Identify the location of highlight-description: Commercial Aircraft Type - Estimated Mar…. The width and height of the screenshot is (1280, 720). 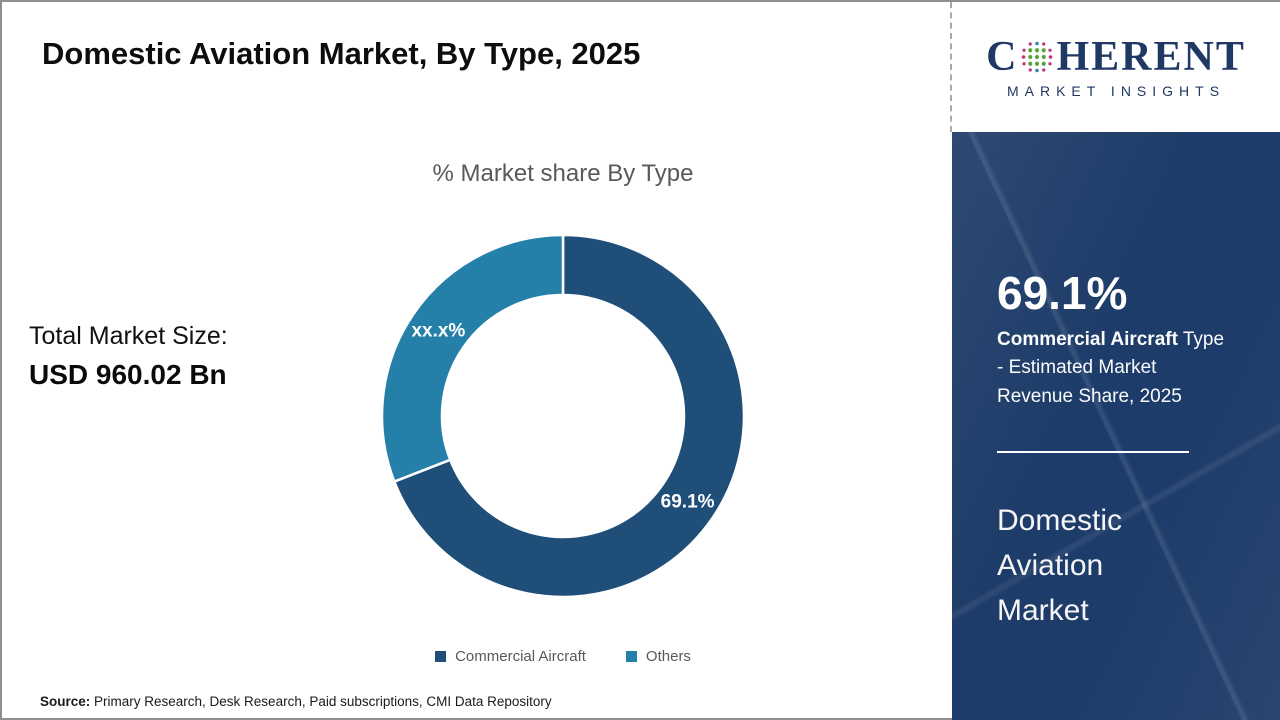
(1116, 369).